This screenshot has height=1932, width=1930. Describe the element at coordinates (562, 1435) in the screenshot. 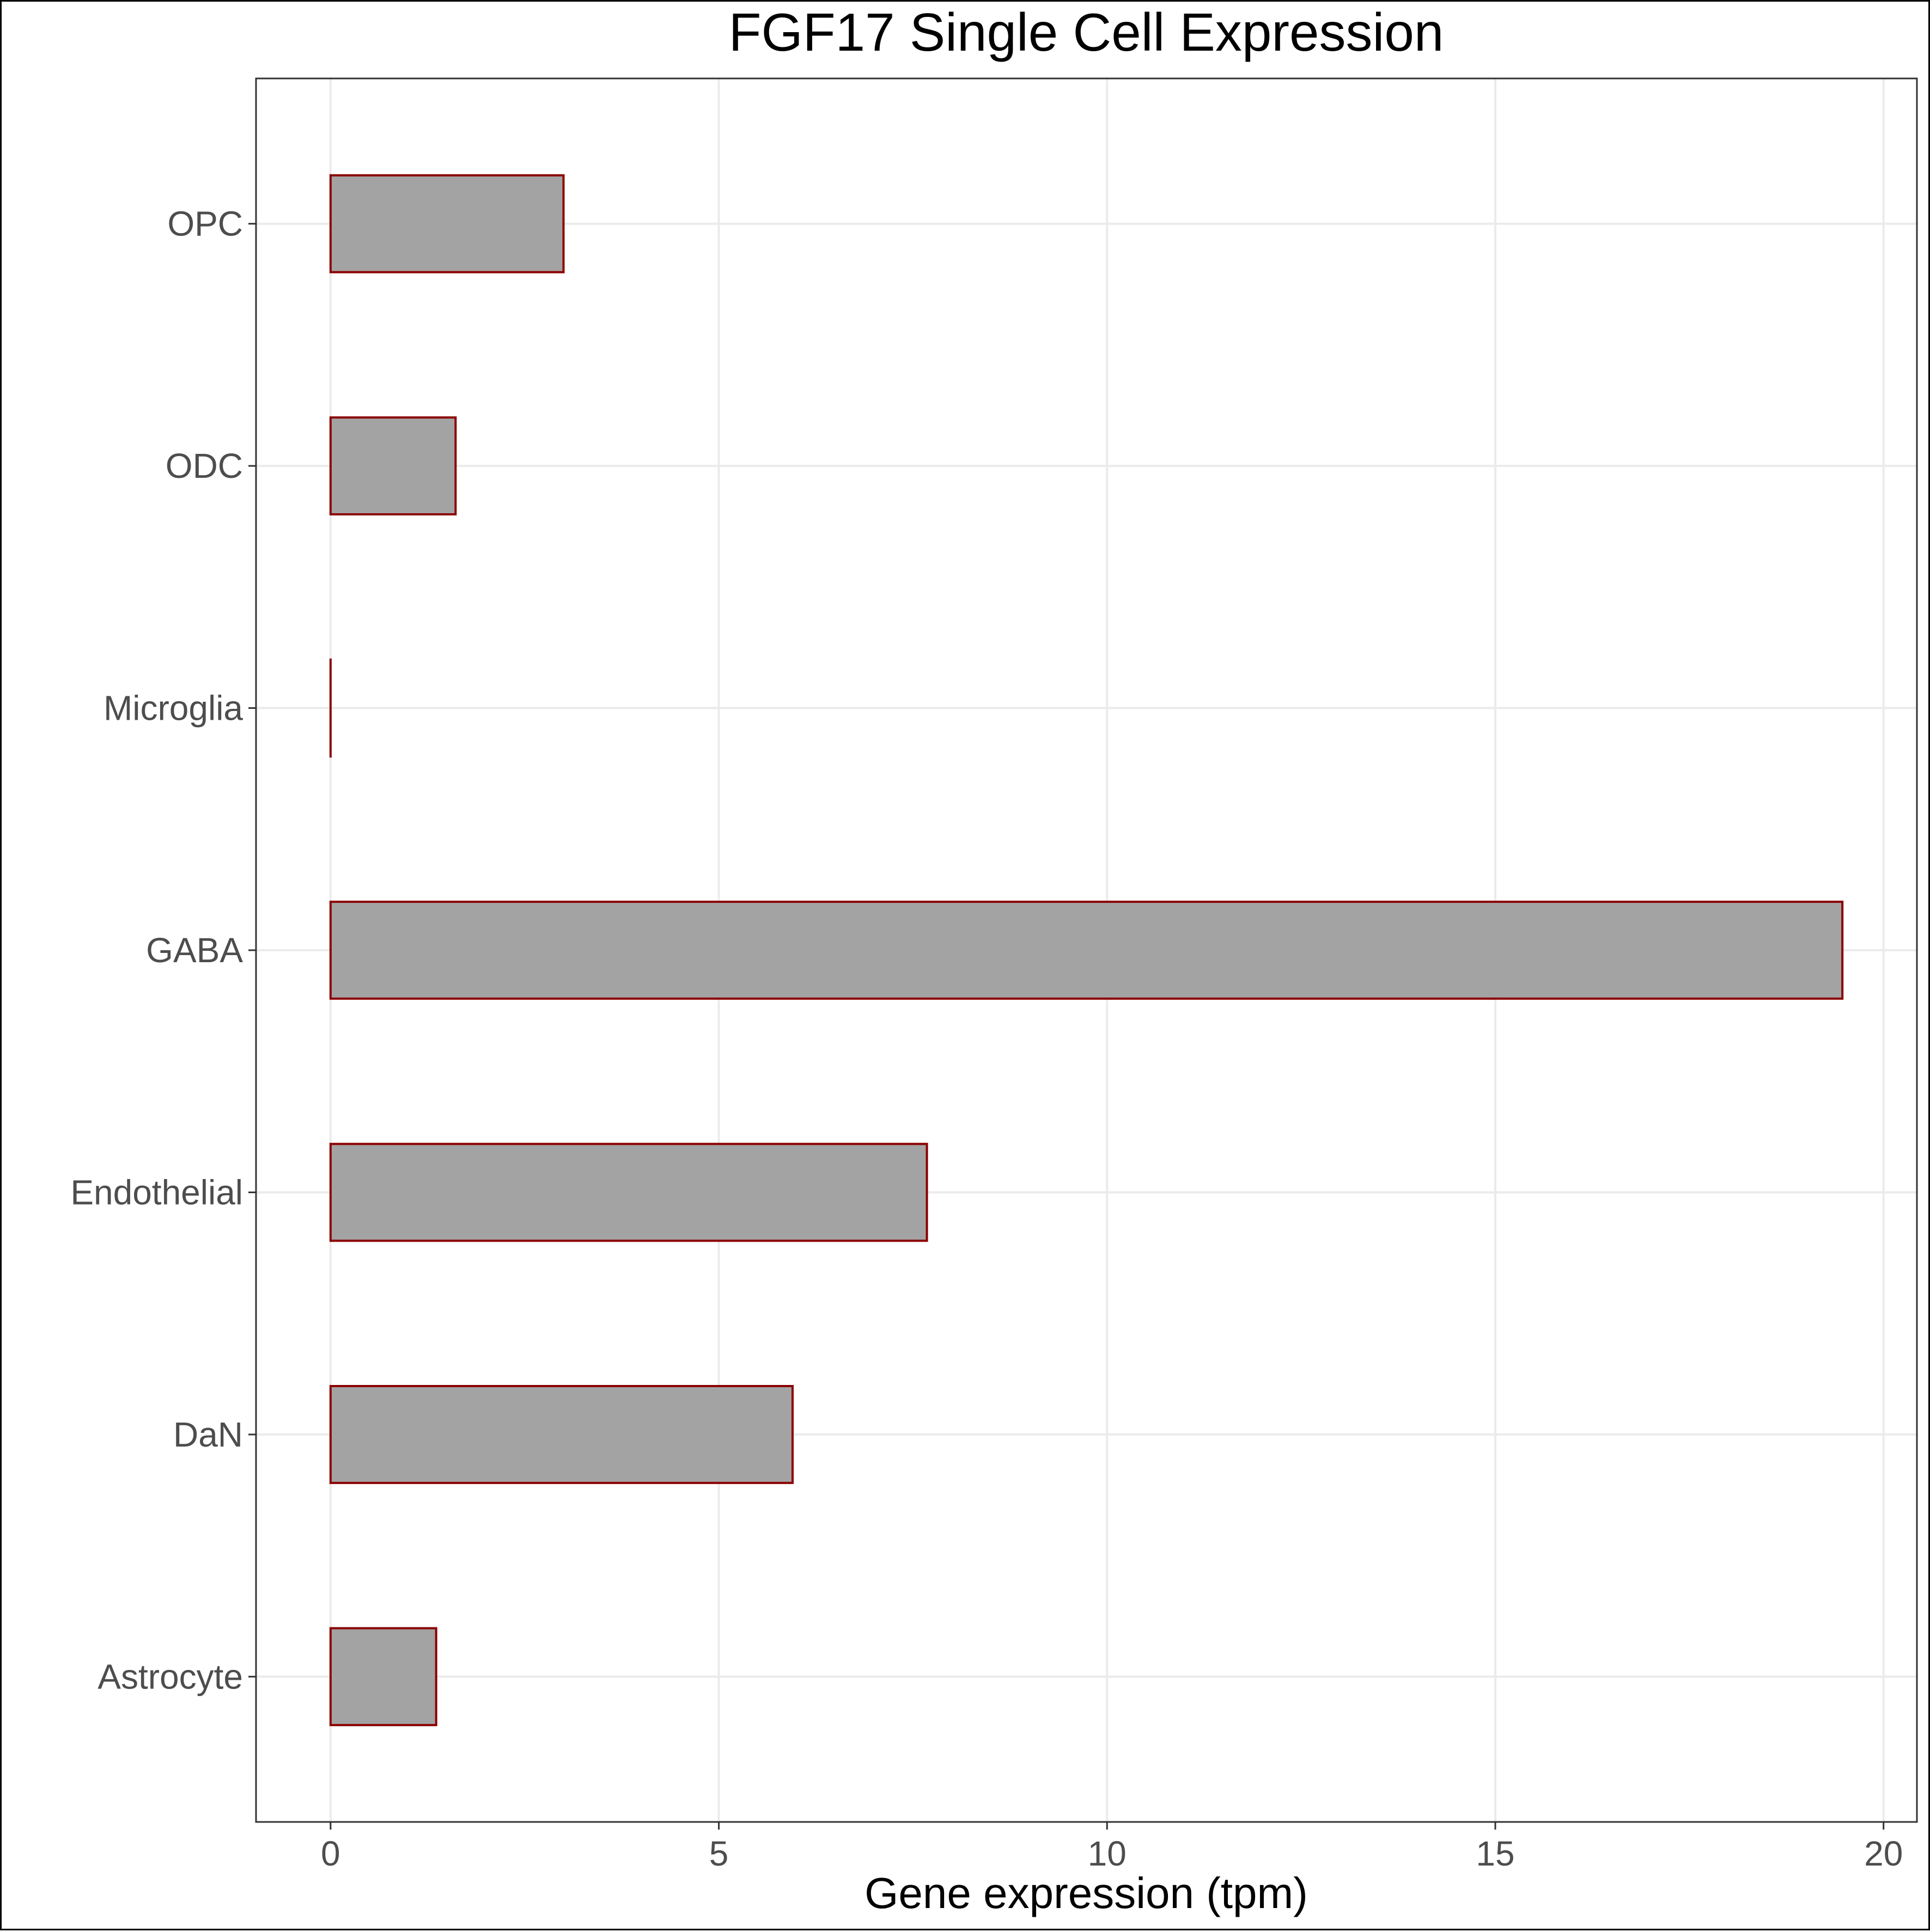

I see `bar-dan` at that location.